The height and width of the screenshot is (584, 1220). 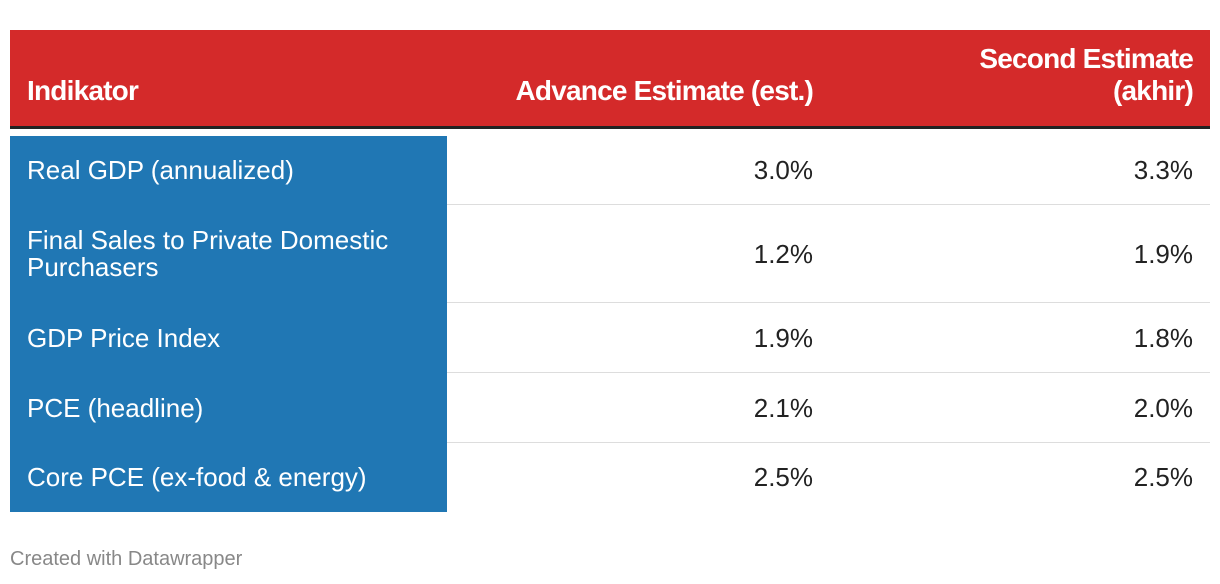 What do you see at coordinates (228, 408) in the screenshot?
I see `row-label: PCE (headline)` at bounding box center [228, 408].